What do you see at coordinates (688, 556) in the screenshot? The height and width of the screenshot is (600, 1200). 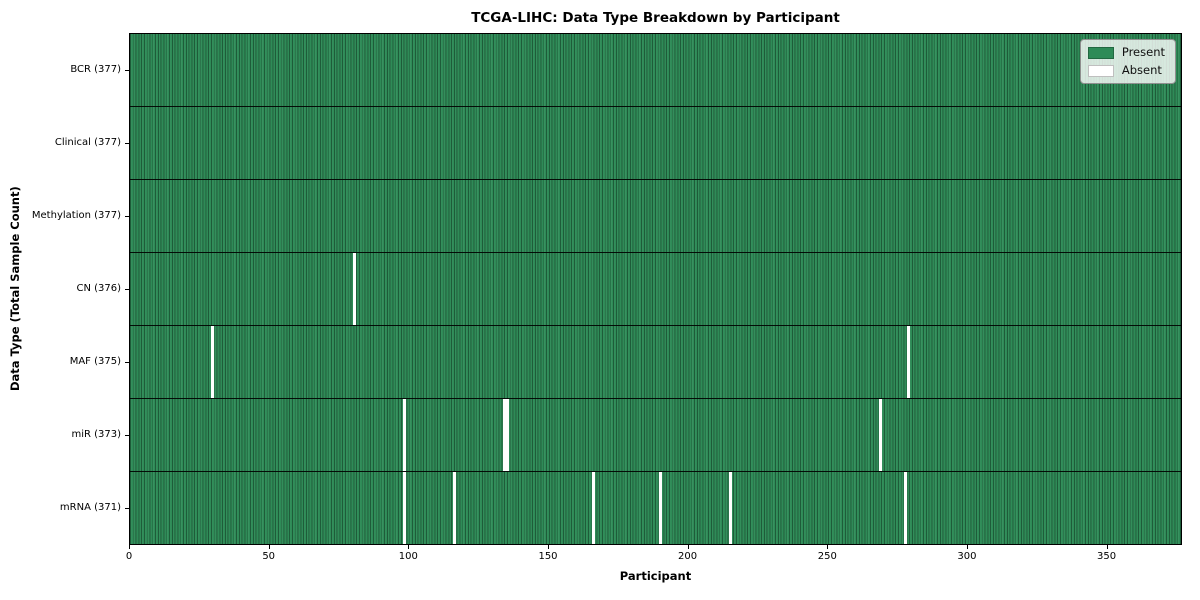 I see `x-tick-label: 200` at bounding box center [688, 556].